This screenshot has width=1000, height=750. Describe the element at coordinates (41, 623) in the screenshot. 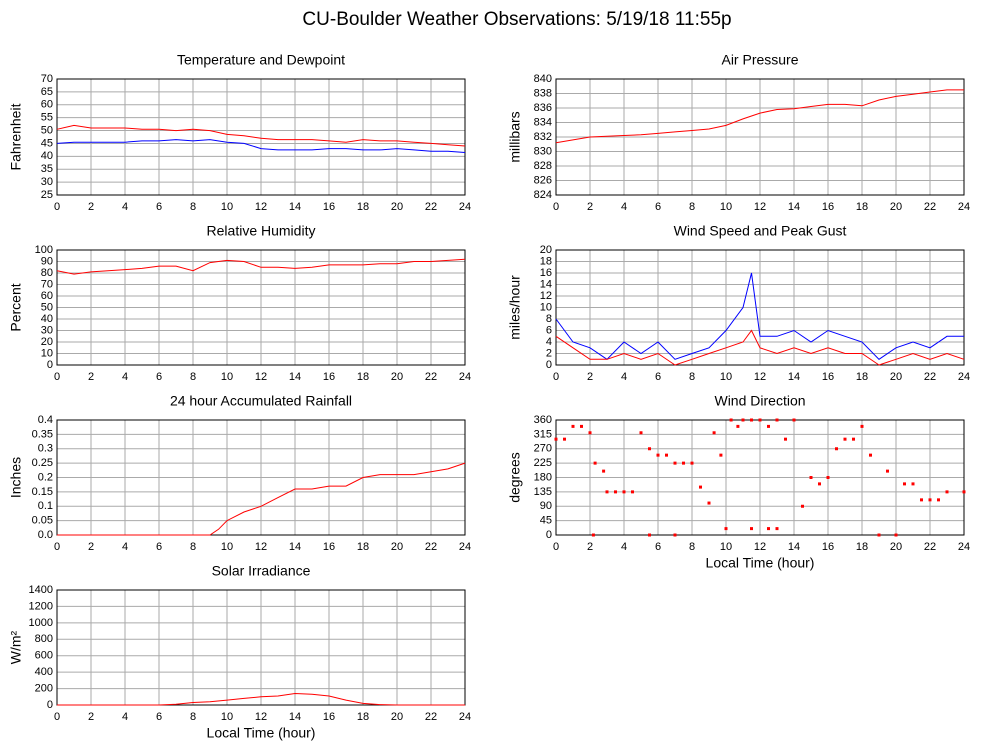

I see `y-tick-label: 1000` at that location.